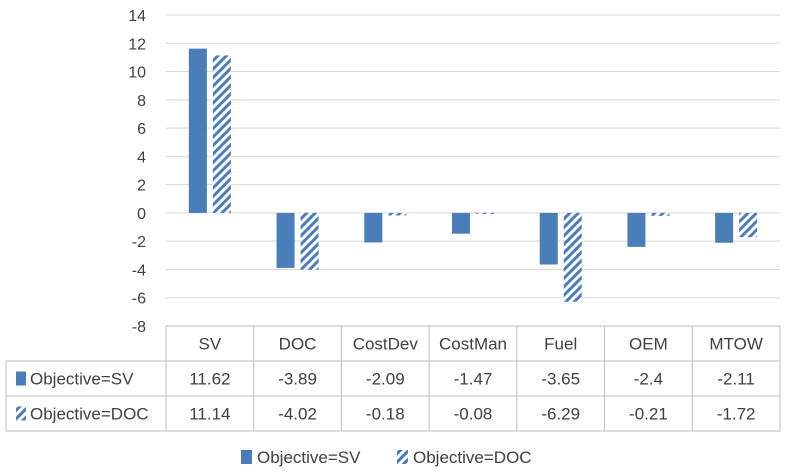 This screenshot has width=792, height=473. I want to click on y-tick-label: 0, so click(141, 214).